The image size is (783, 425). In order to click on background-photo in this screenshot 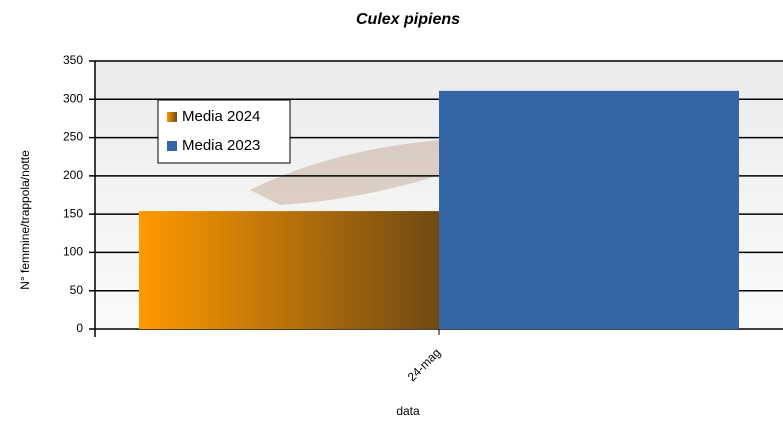, I will do `click(345, 172)`.